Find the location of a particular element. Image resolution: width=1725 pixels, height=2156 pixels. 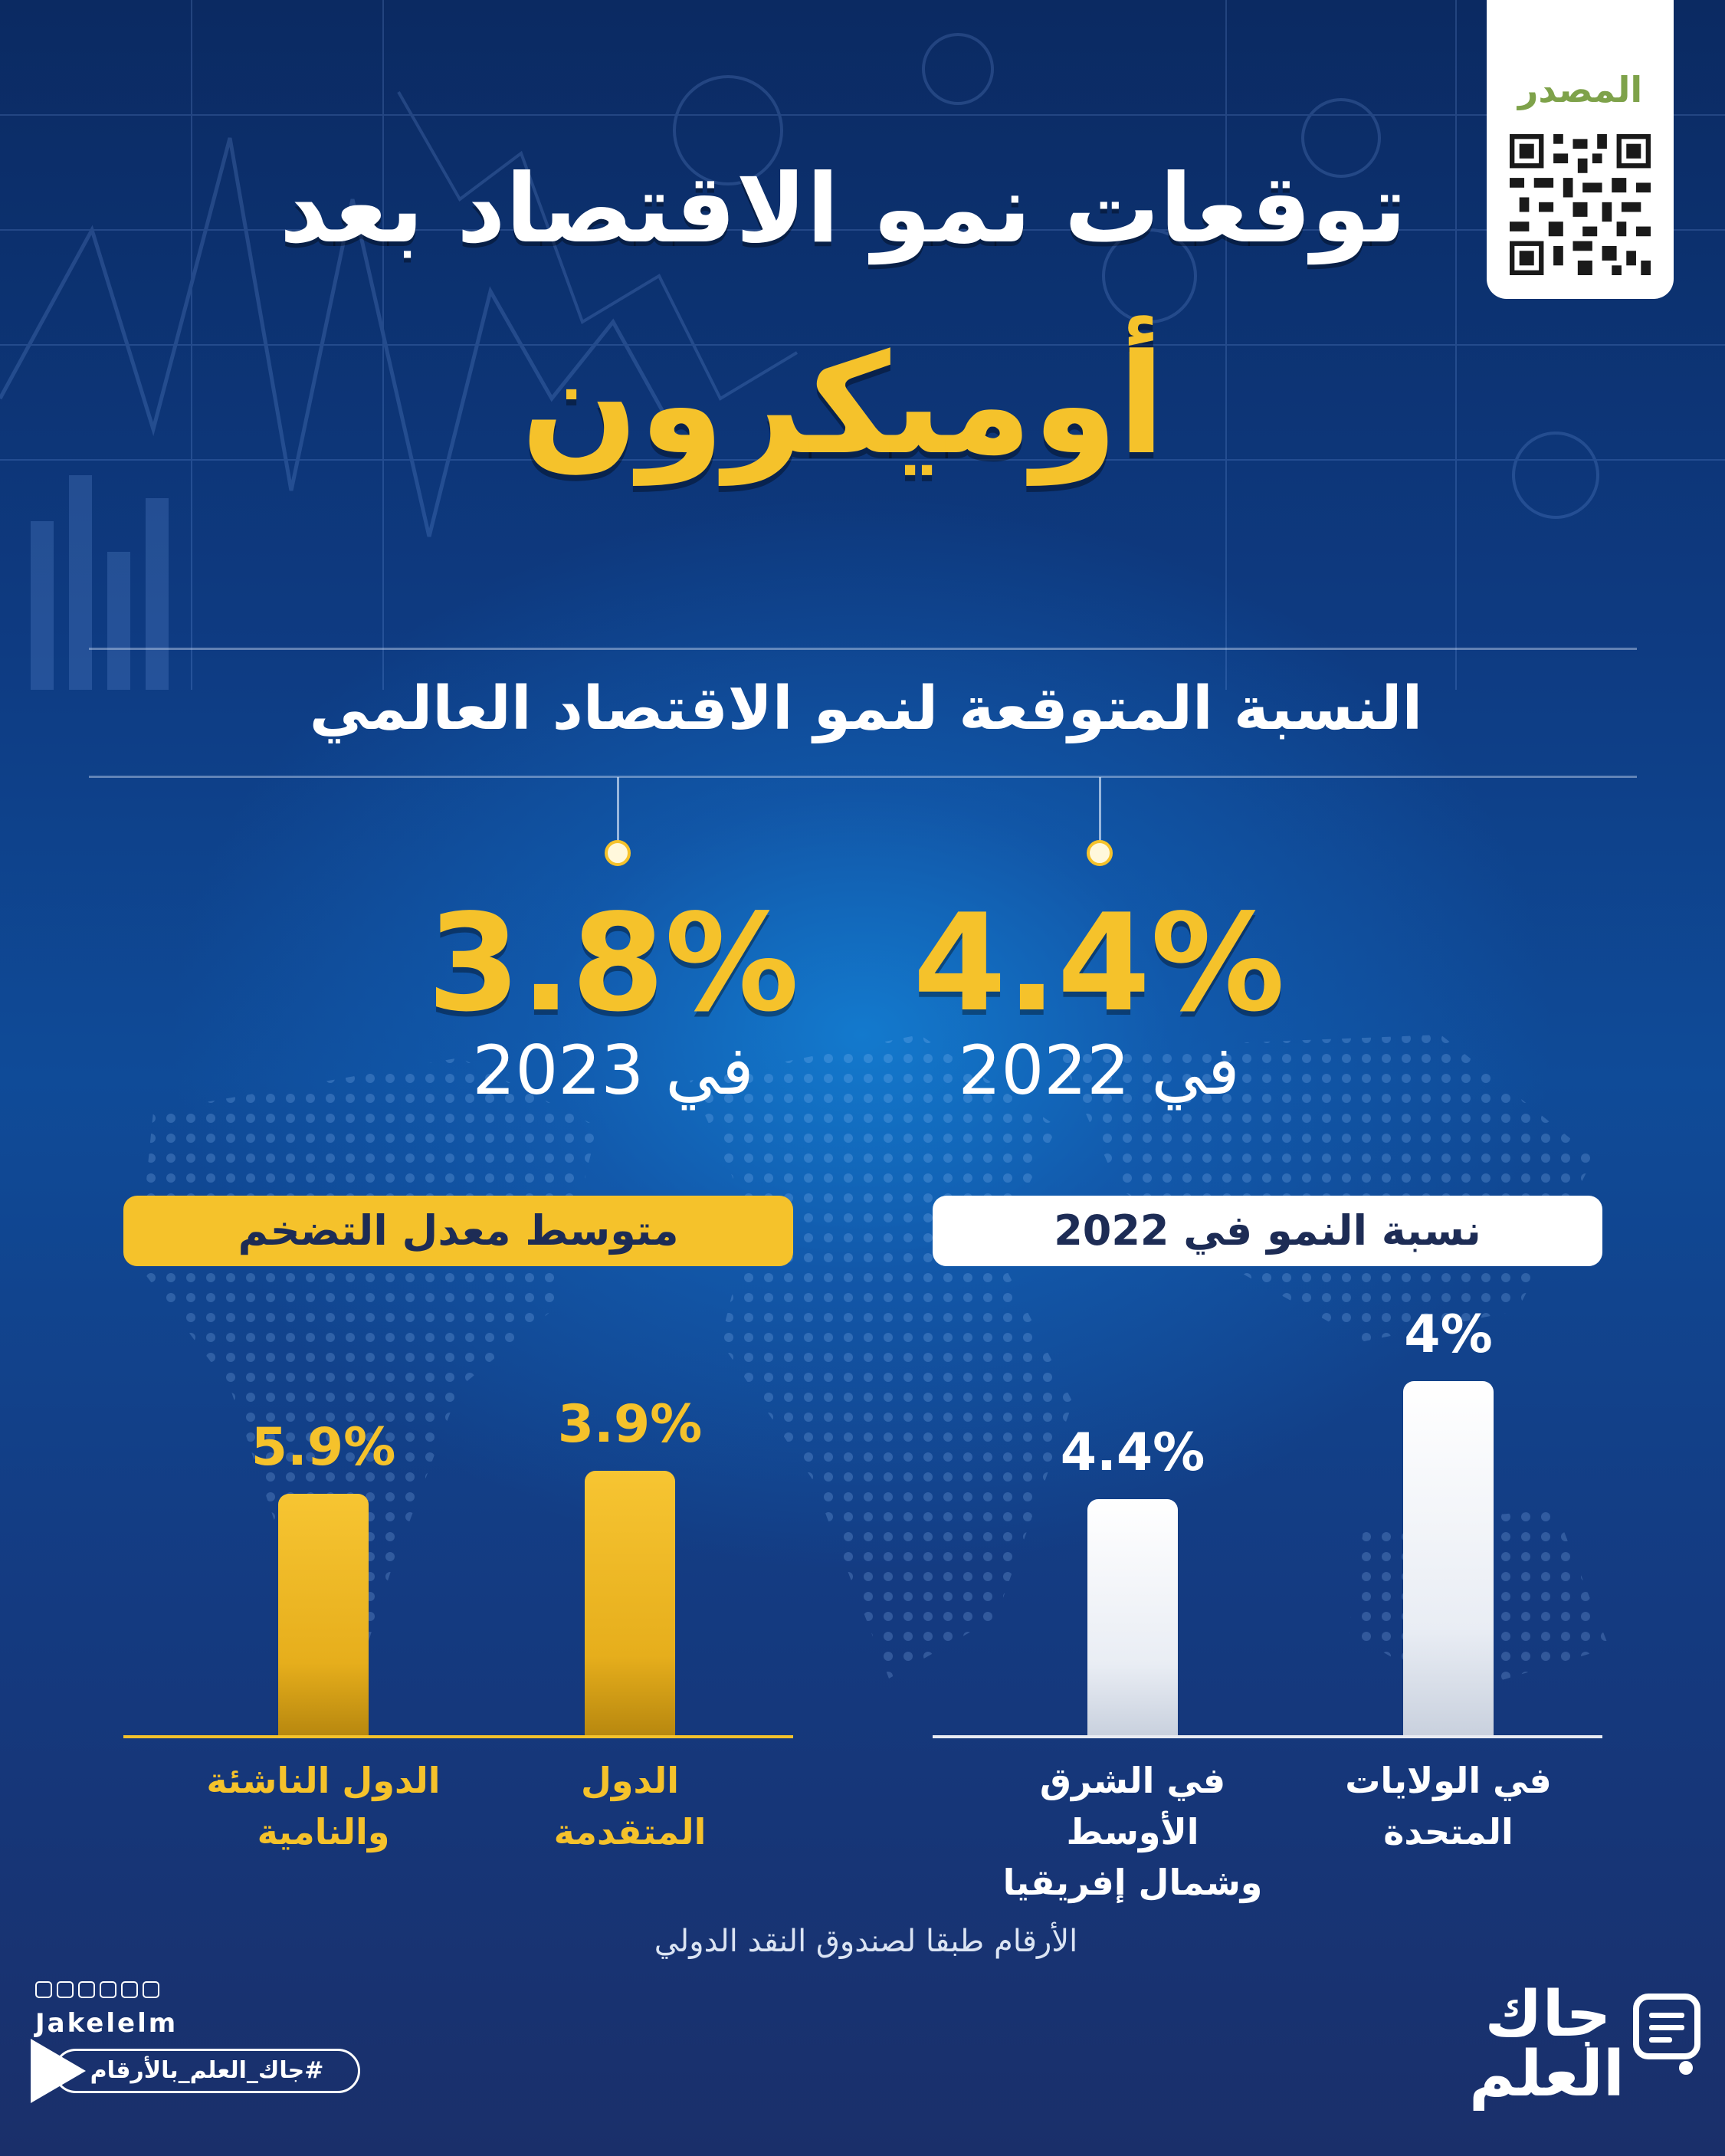

section-title: النسبة المتوقعة لنمو الاقتصاد العالمي is located at coordinates (866, 708).